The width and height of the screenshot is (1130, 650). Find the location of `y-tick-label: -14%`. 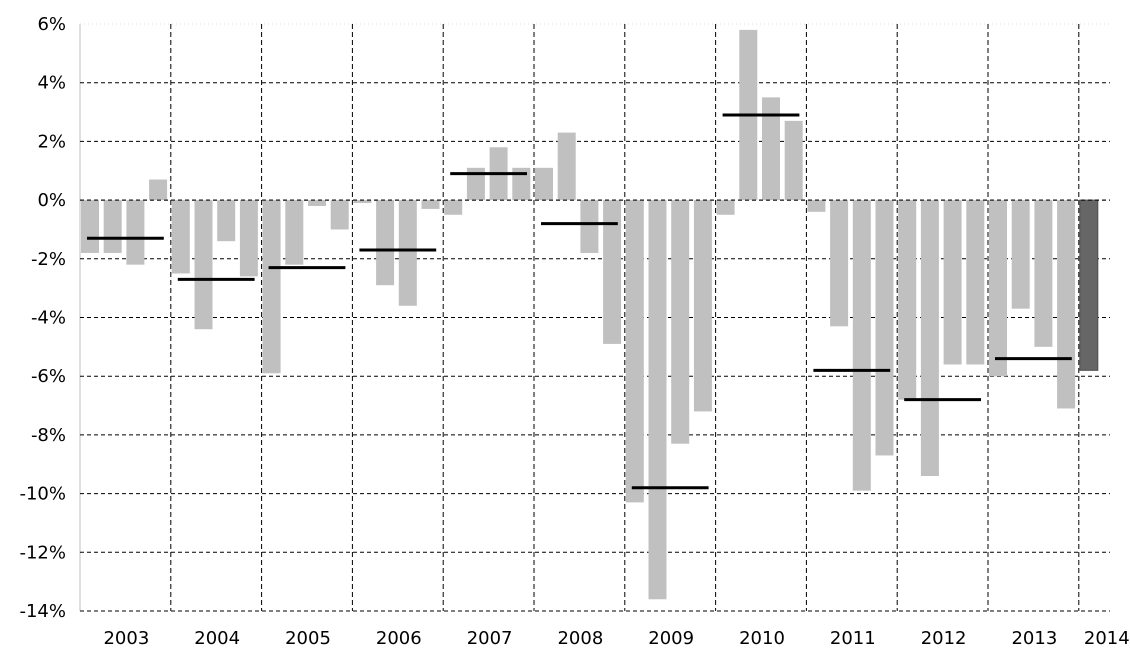

y-tick-label: -14% is located at coordinates (42, 611).